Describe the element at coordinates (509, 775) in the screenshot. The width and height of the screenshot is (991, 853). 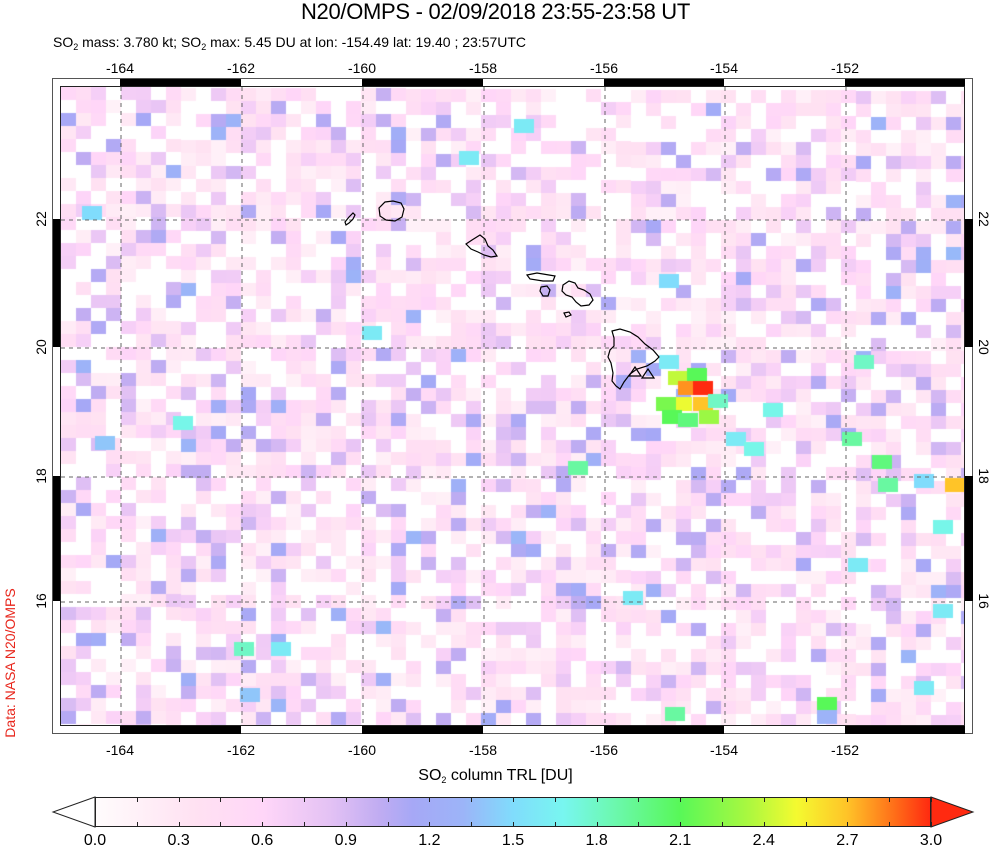
I see `colorbar-label-text: column TRL [DU]` at that location.